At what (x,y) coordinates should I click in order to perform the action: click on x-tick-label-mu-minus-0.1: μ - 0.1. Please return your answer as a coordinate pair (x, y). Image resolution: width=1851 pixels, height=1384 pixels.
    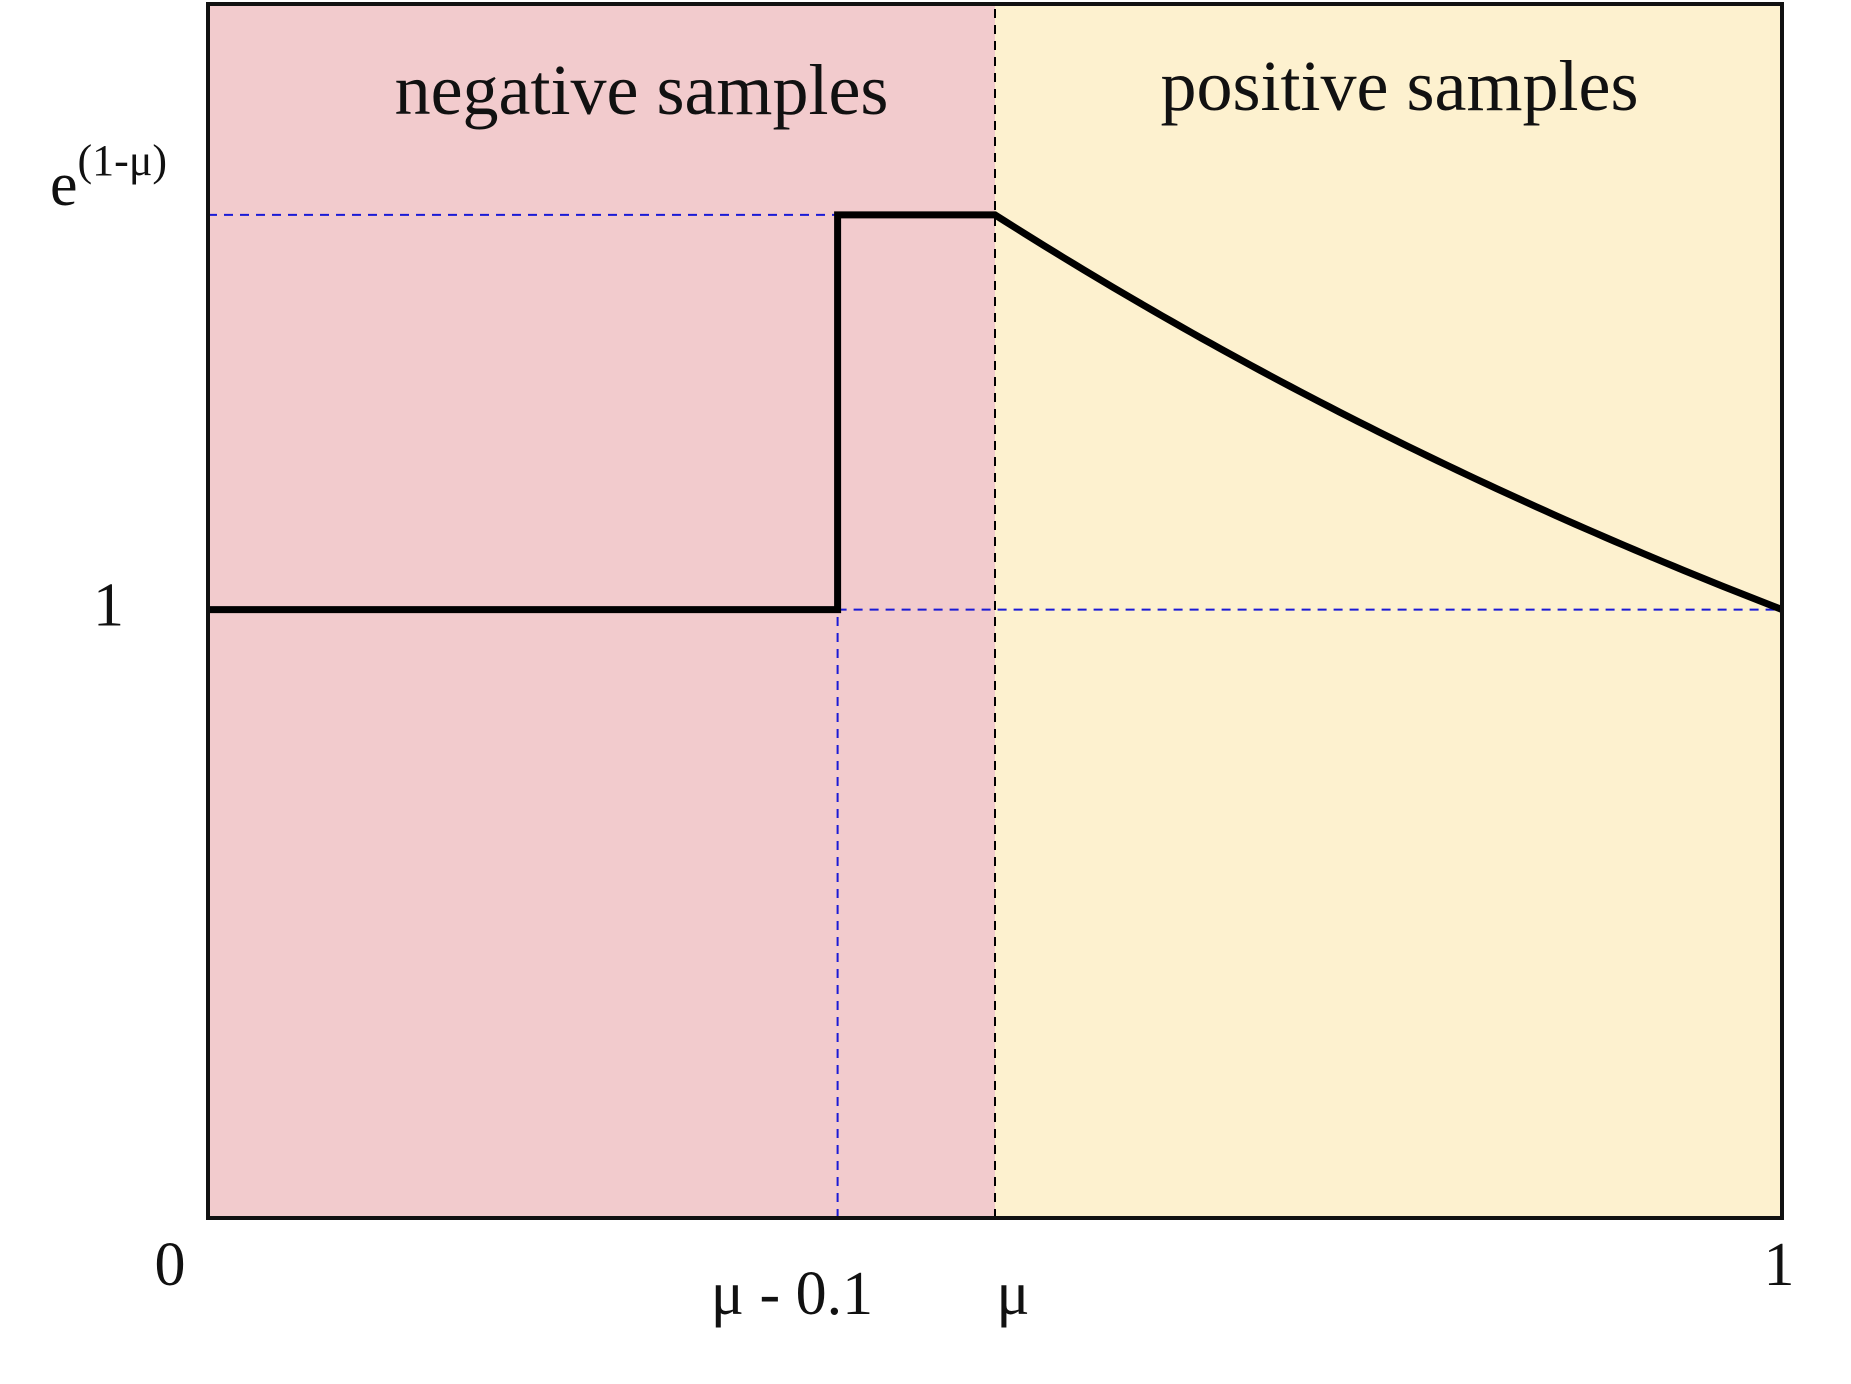
    Looking at the image, I should click on (792, 1294).